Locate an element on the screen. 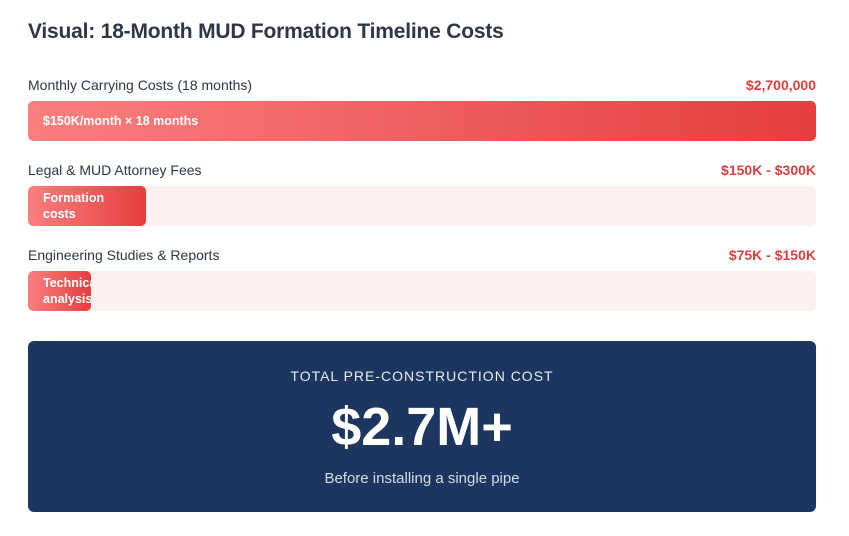 Image resolution: width=849 pixels, height=536 pixels. bar-value: $2,700,000 is located at coordinates (780, 85).